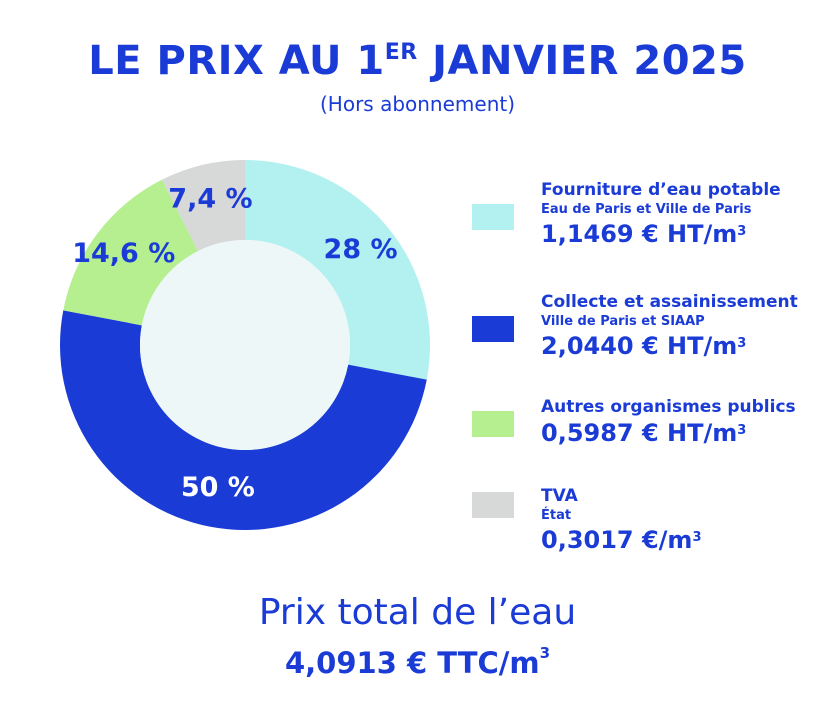 The height and width of the screenshot is (723, 835). What do you see at coordinates (639, 346) in the screenshot?
I see `legend-price-value: 2,0440 € HT/m` at bounding box center [639, 346].